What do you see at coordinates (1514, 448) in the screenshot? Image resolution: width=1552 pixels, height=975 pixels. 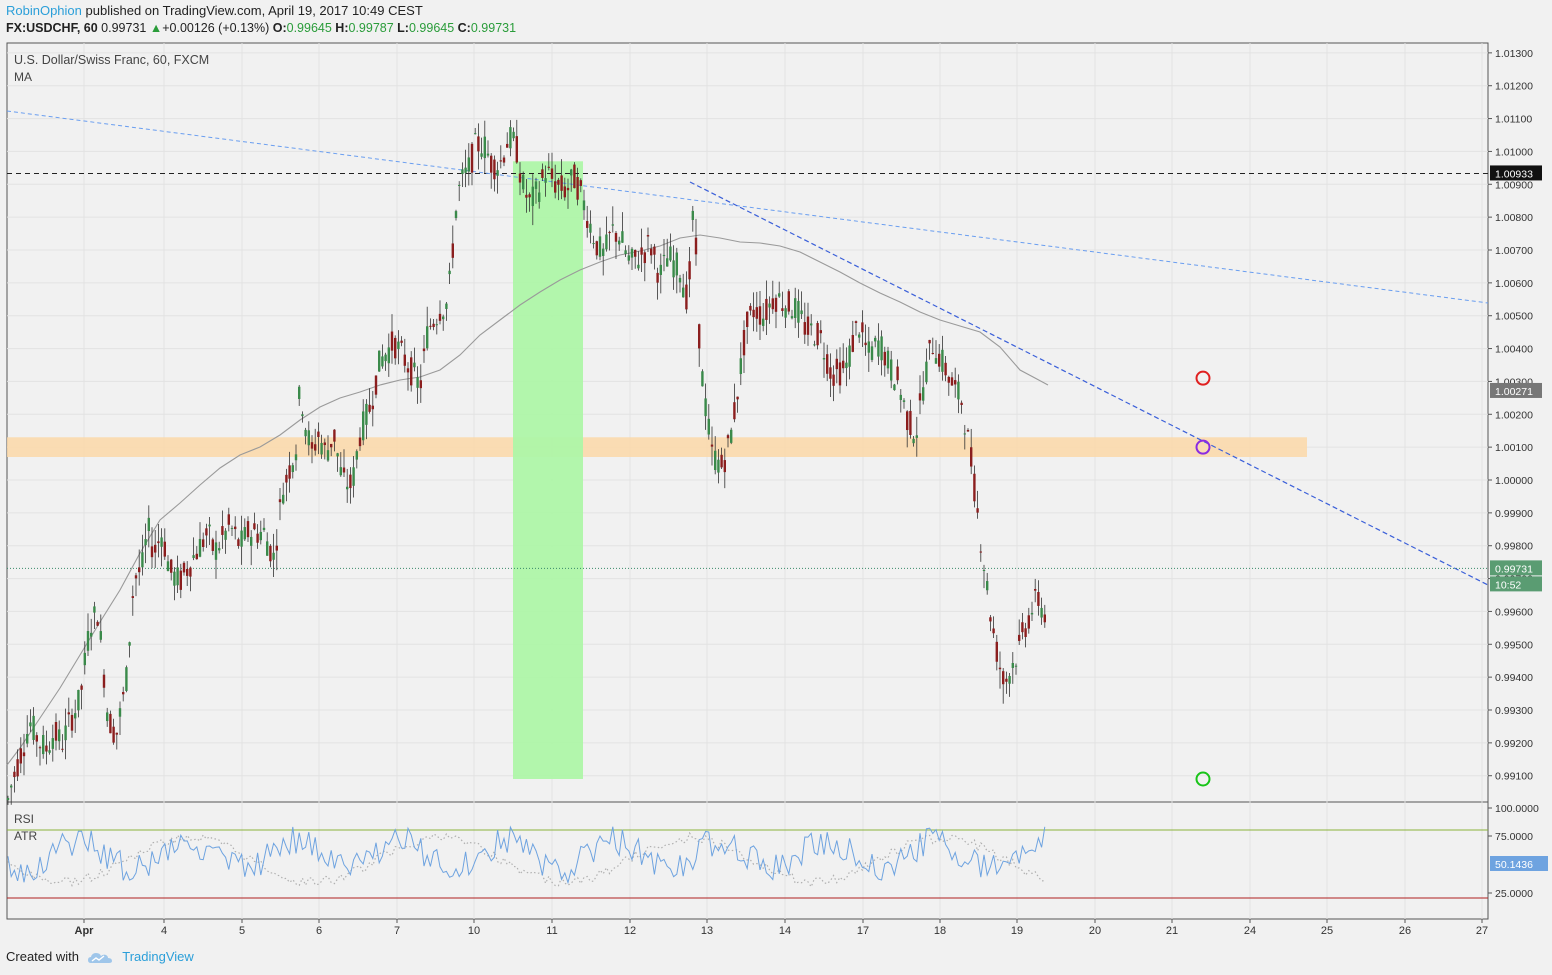 I see `price-tick-label: 1.00100` at bounding box center [1514, 448].